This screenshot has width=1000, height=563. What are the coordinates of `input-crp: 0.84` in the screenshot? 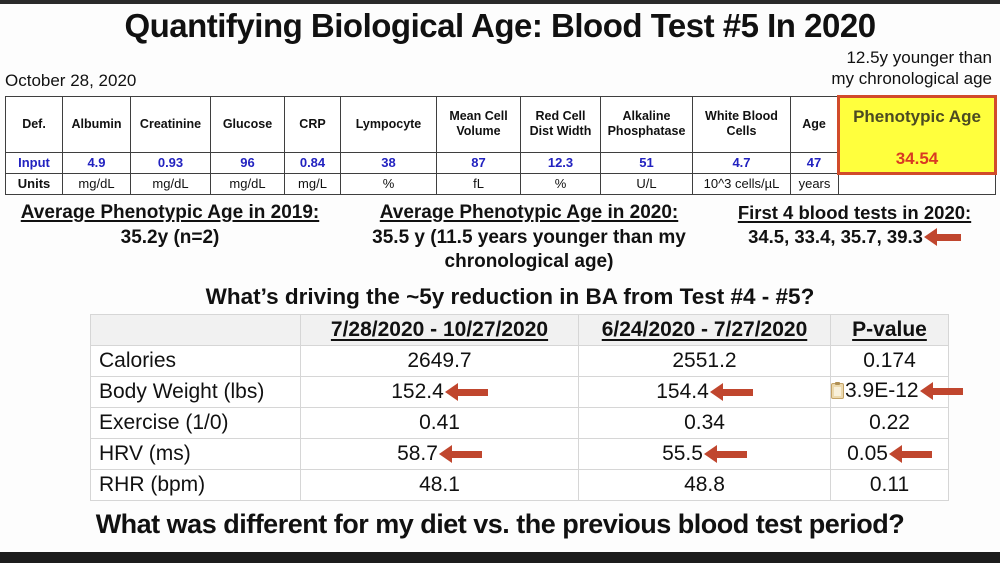 It's located at (312, 163).